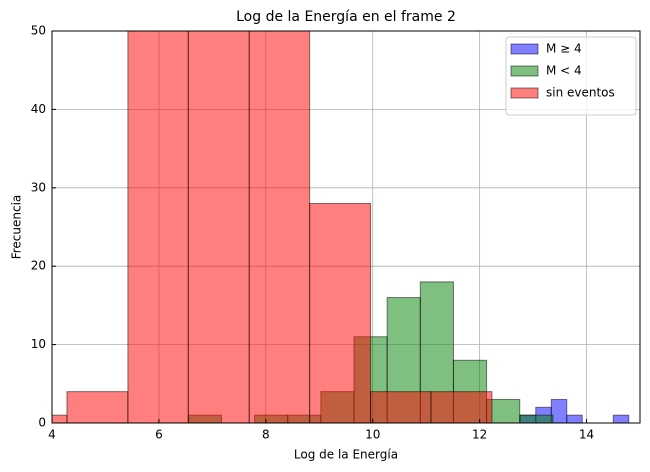  I want to click on x-tick-label: 12, so click(479, 435).